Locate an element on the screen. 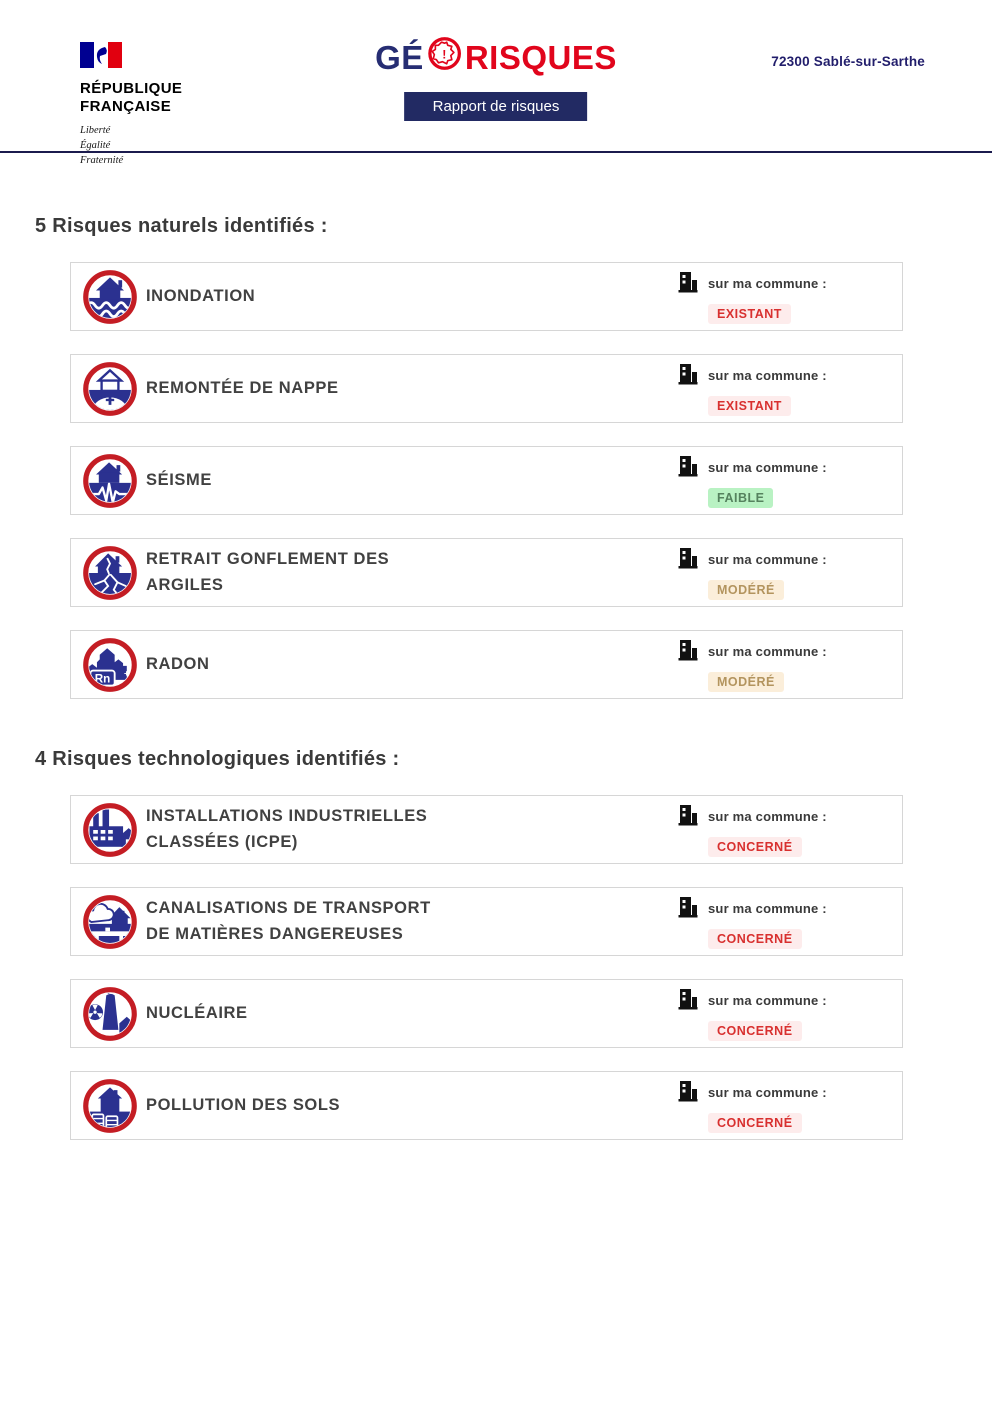  georisques-logo-risques: RISQUES is located at coordinates (540, 57).